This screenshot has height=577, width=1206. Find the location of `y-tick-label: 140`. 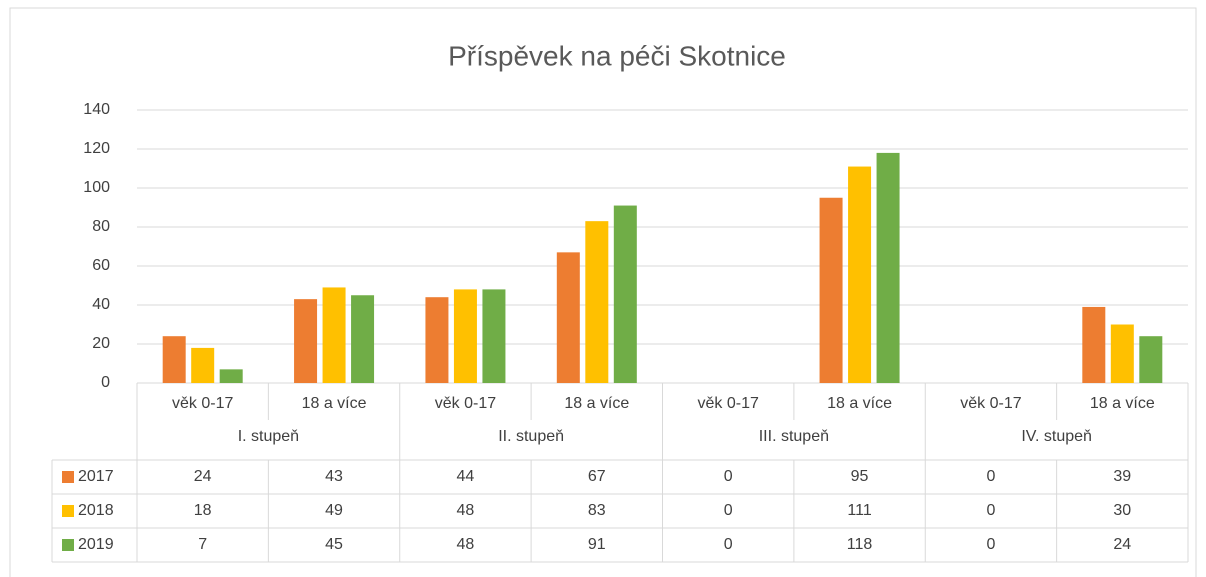

y-tick-label: 140 is located at coordinates (96, 109).